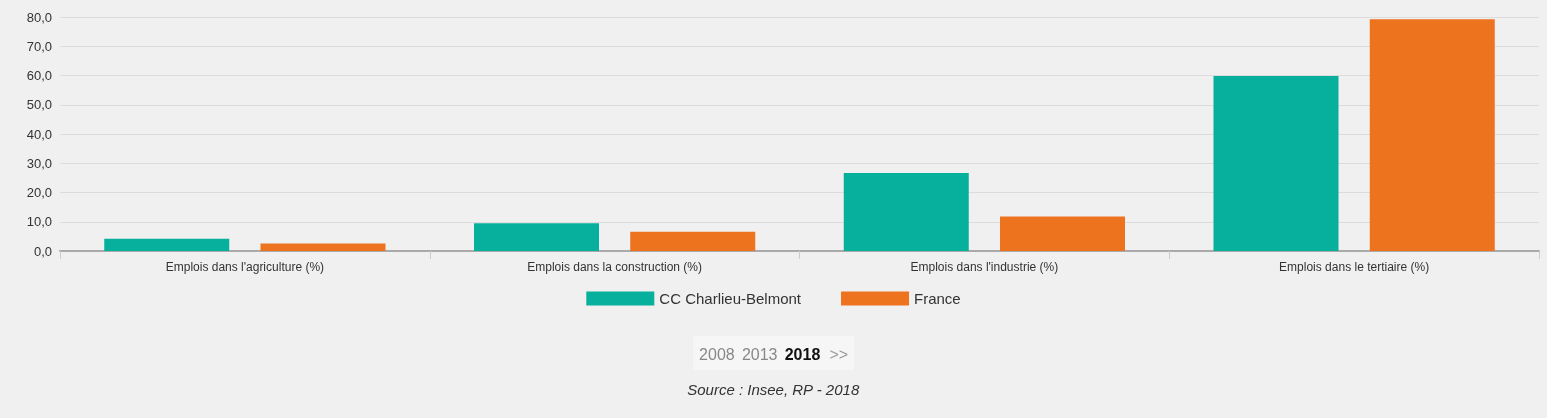 Image resolution: width=1547 pixels, height=418 pixels. I want to click on y-tick-label: 50,0, so click(39, 105).